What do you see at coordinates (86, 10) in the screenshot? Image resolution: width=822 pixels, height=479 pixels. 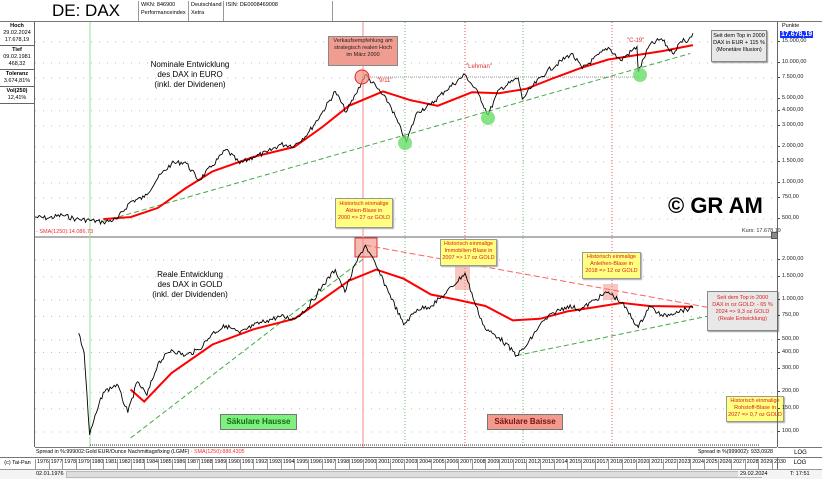 I see `instrument-title: DE: DAX` at bounding box center [86, 10].